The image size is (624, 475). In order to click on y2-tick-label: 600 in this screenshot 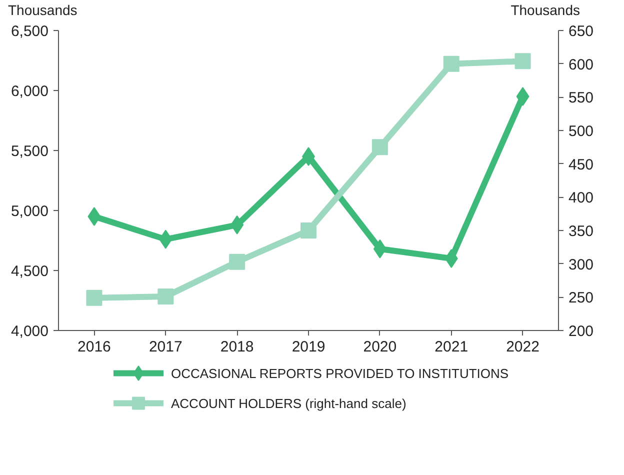, I will do `click(581, 65)`.